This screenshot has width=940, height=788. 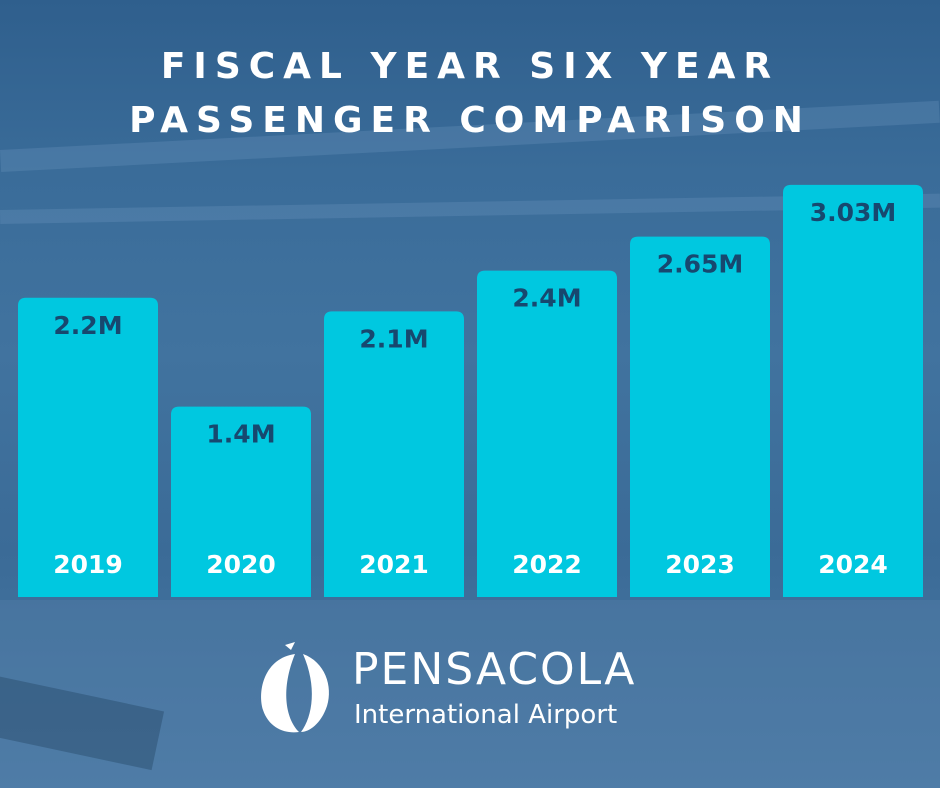 I want to click on bar-value-label-2021: 2.1M, so click(x=393, y=338).